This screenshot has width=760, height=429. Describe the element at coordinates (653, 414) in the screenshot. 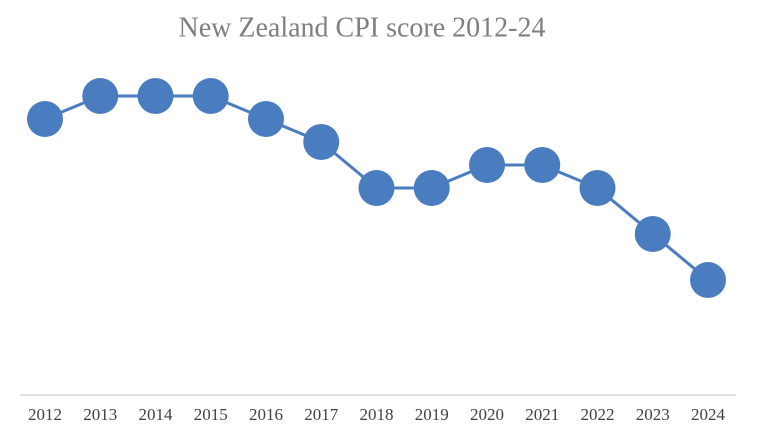

I see `x-tick-label: 2023` at that location.